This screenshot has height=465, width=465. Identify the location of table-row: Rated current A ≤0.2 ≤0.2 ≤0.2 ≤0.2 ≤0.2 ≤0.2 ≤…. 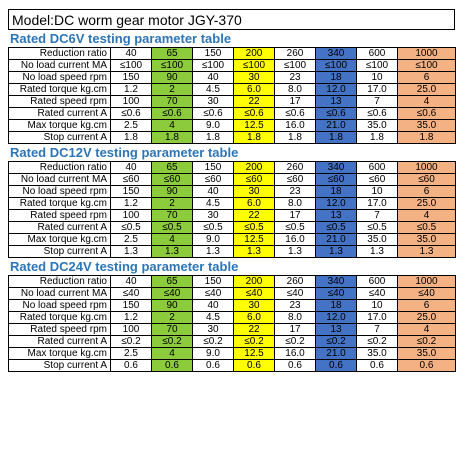
(232, 341).